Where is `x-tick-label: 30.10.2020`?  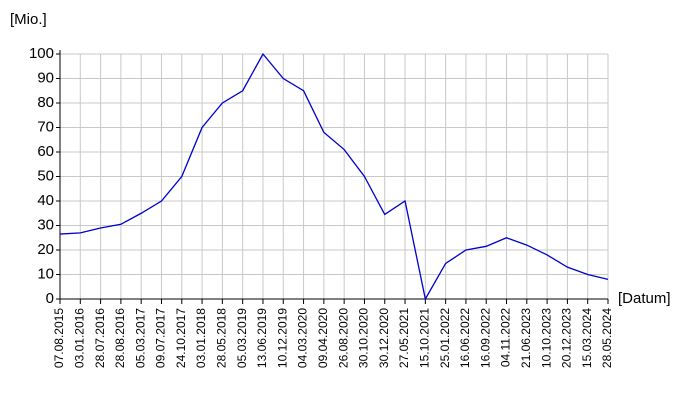
x-tick-label: 30.10.2020 is located at coordinates (364, 338).